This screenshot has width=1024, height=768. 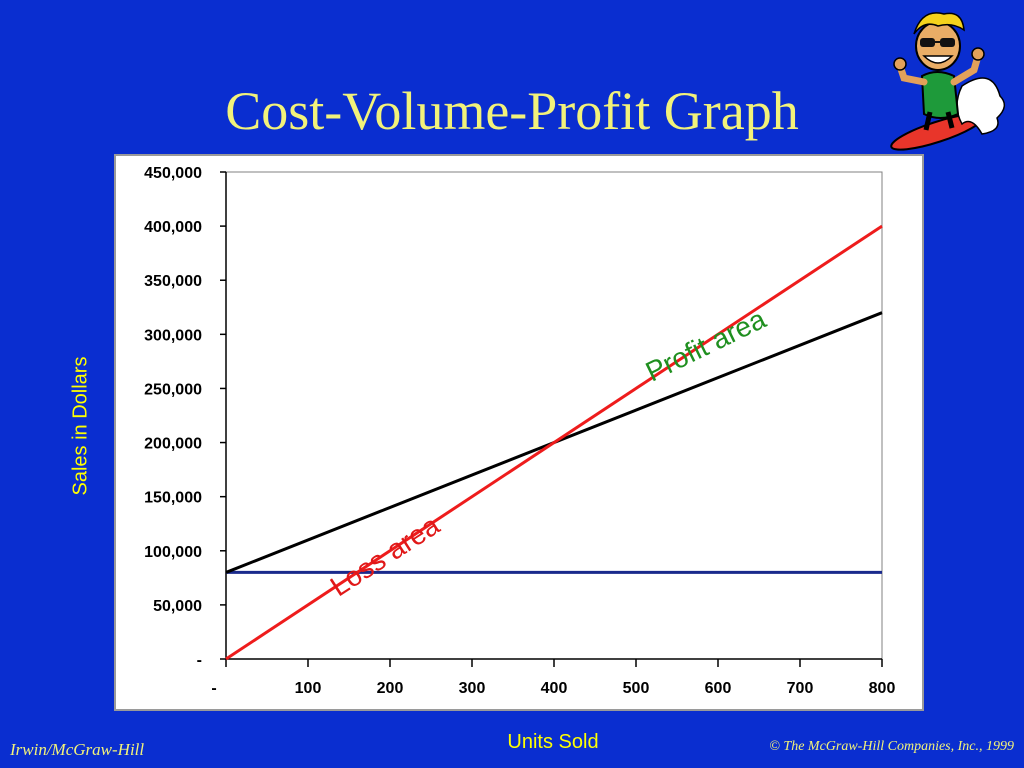 I want to click on y-tick-label: 250,000, so click(x=173, y=389).